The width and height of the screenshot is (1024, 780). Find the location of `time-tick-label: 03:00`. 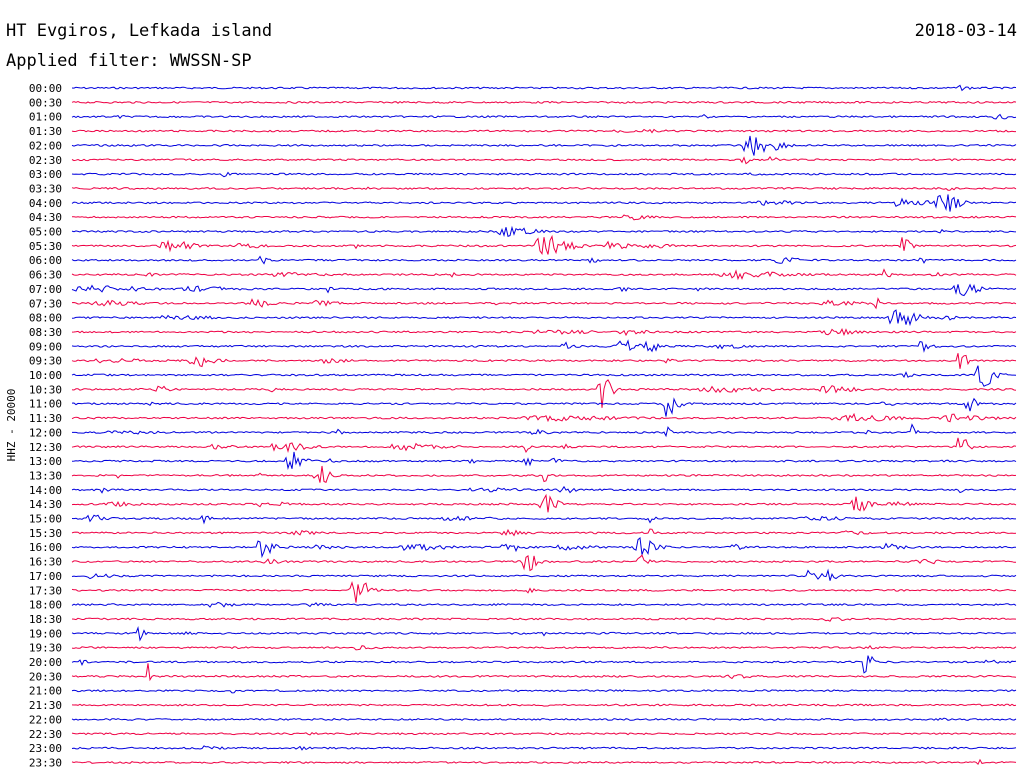

time-tick-label: 03:00 is located at coordinates (45, 174).